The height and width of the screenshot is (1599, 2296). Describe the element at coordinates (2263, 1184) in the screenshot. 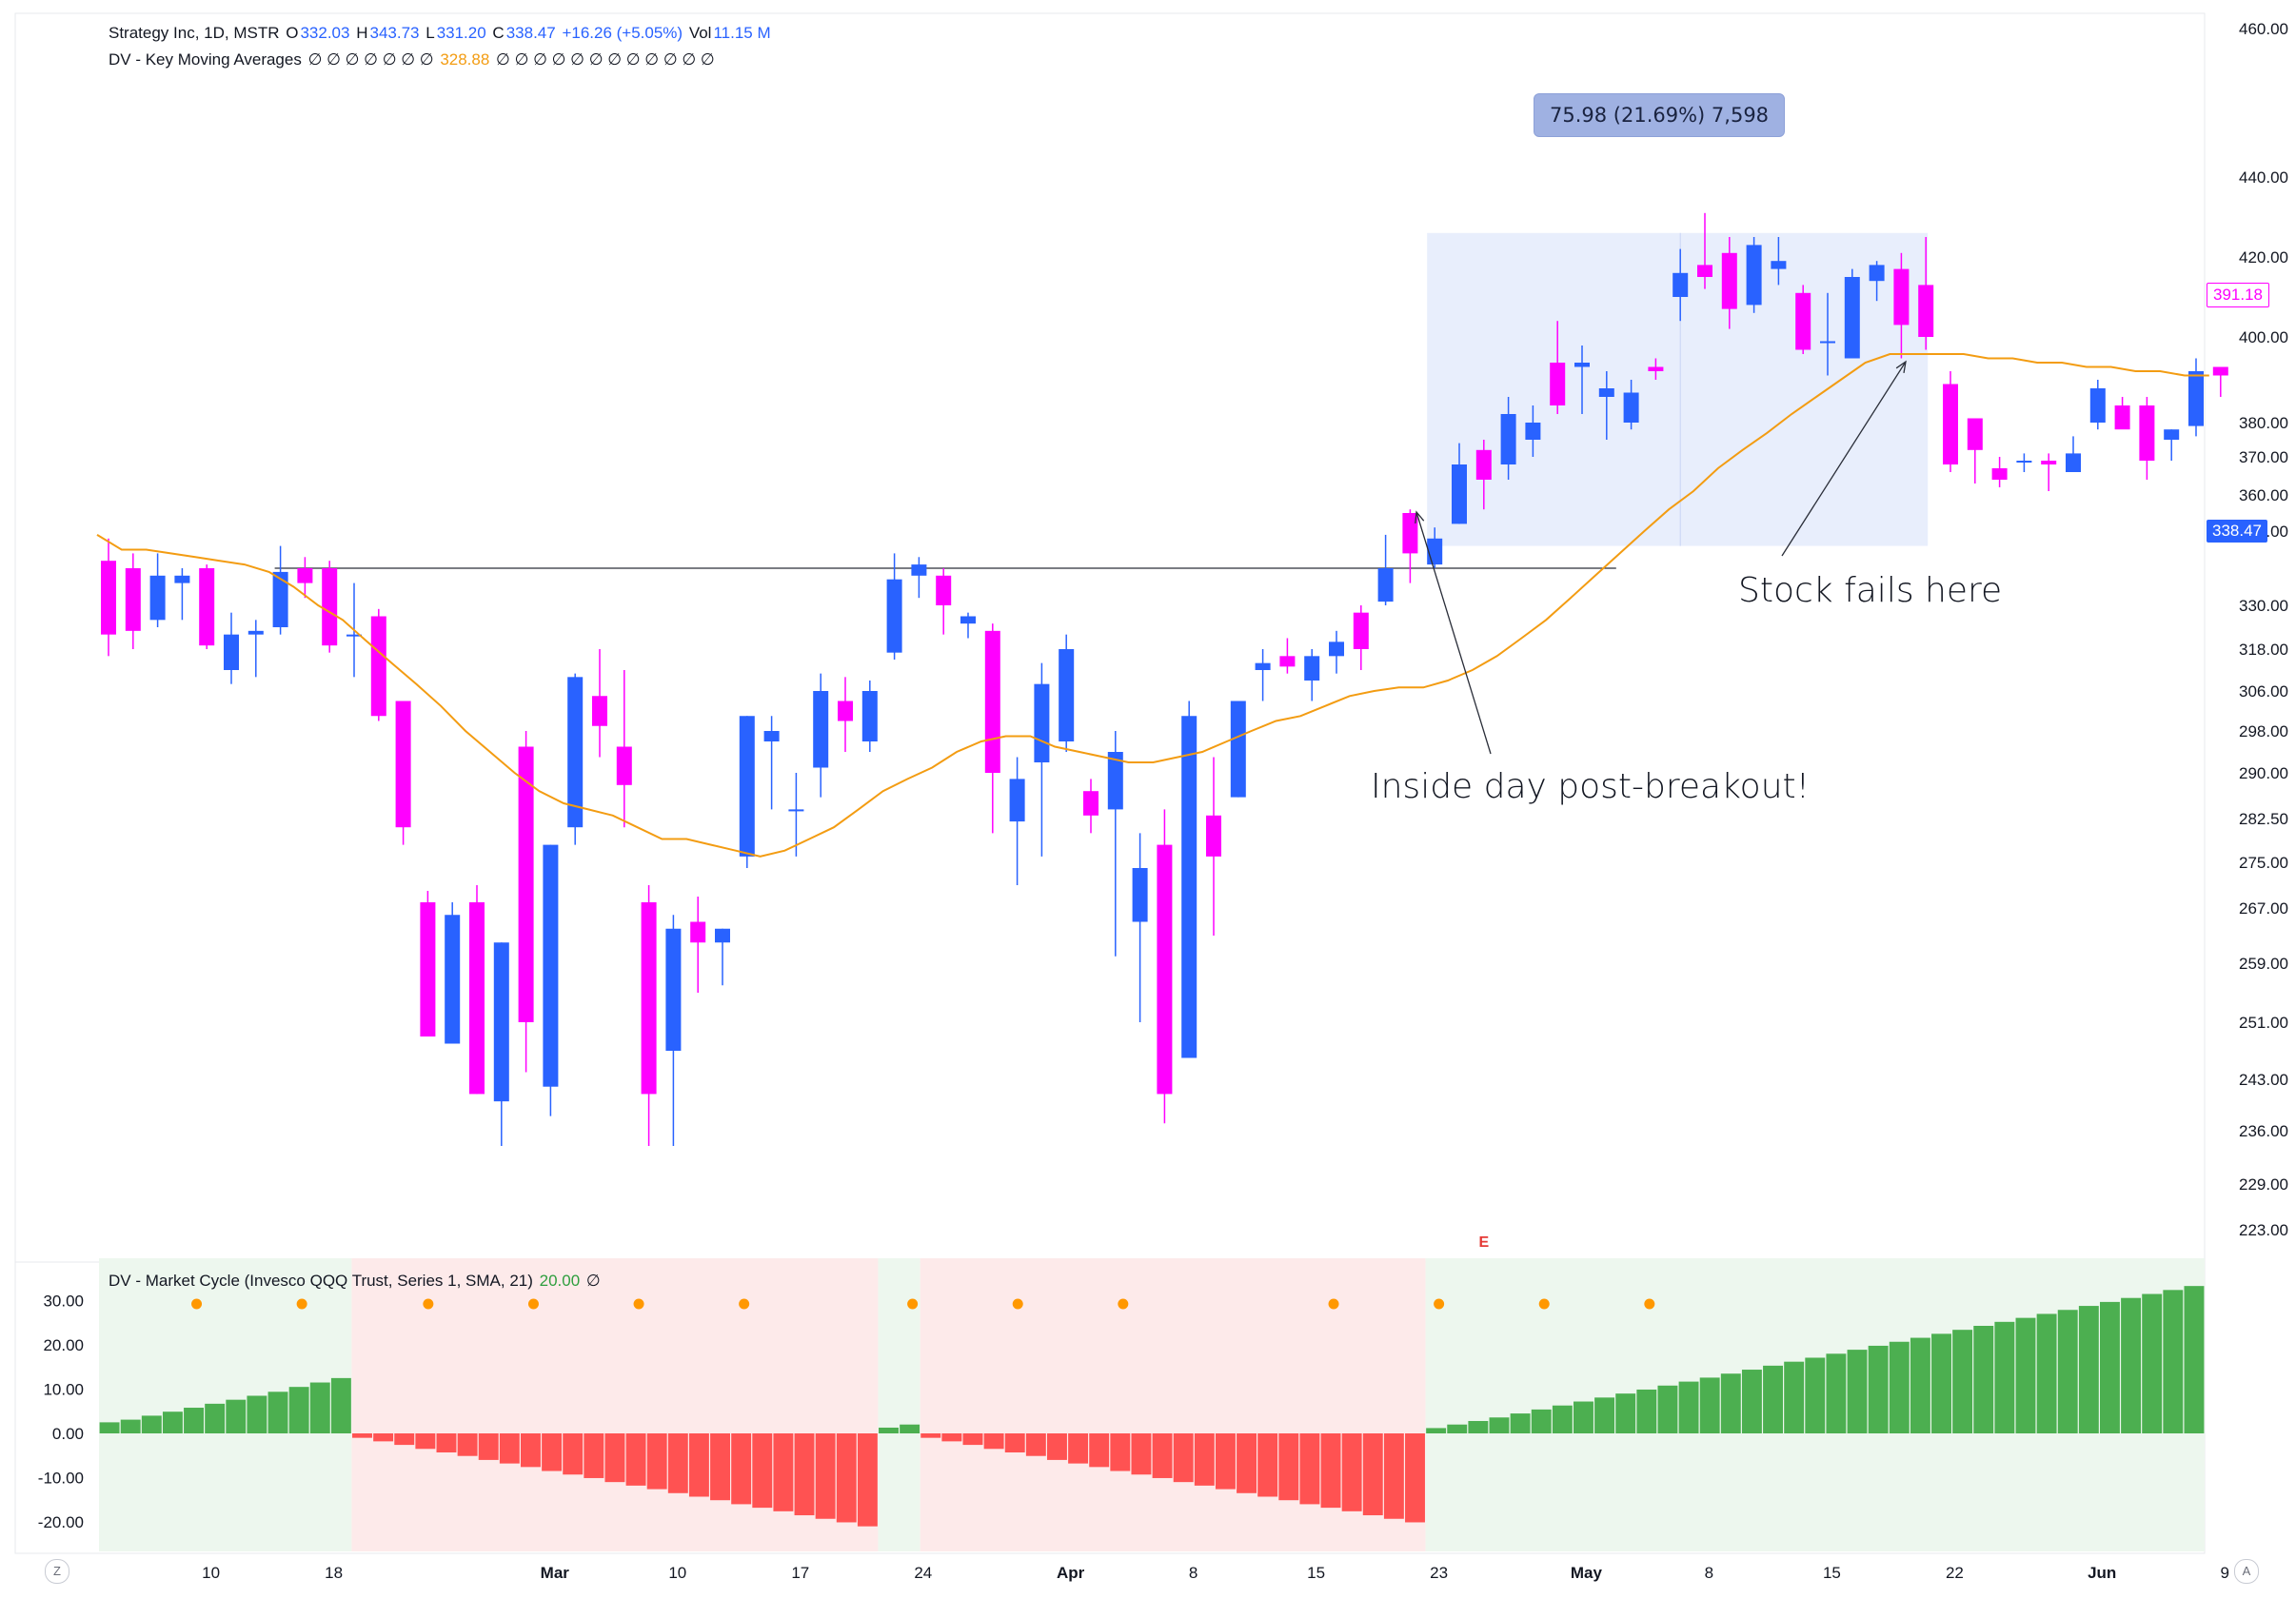

I see `price-tick-label: 229.00` at that location.